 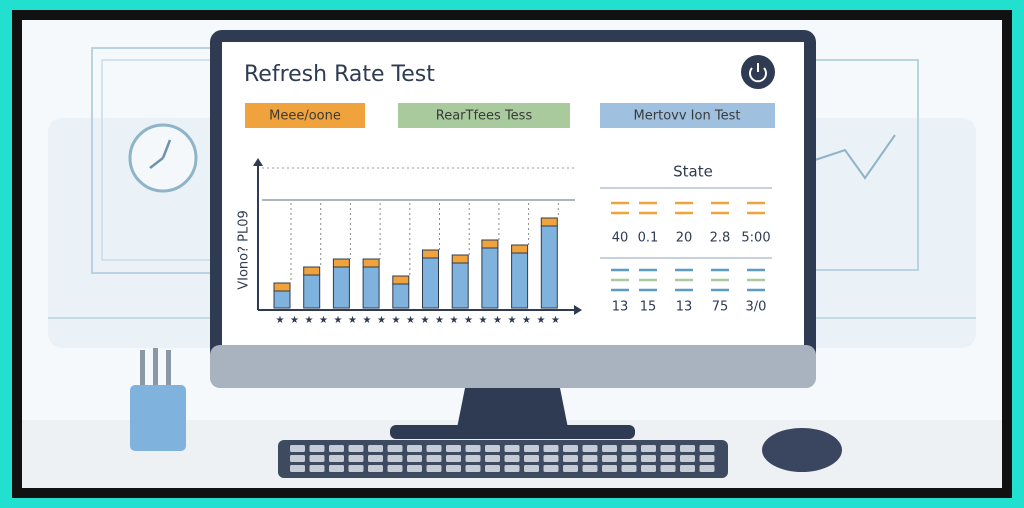 I want to click on axis-arrow, so click(x=578, y=310).